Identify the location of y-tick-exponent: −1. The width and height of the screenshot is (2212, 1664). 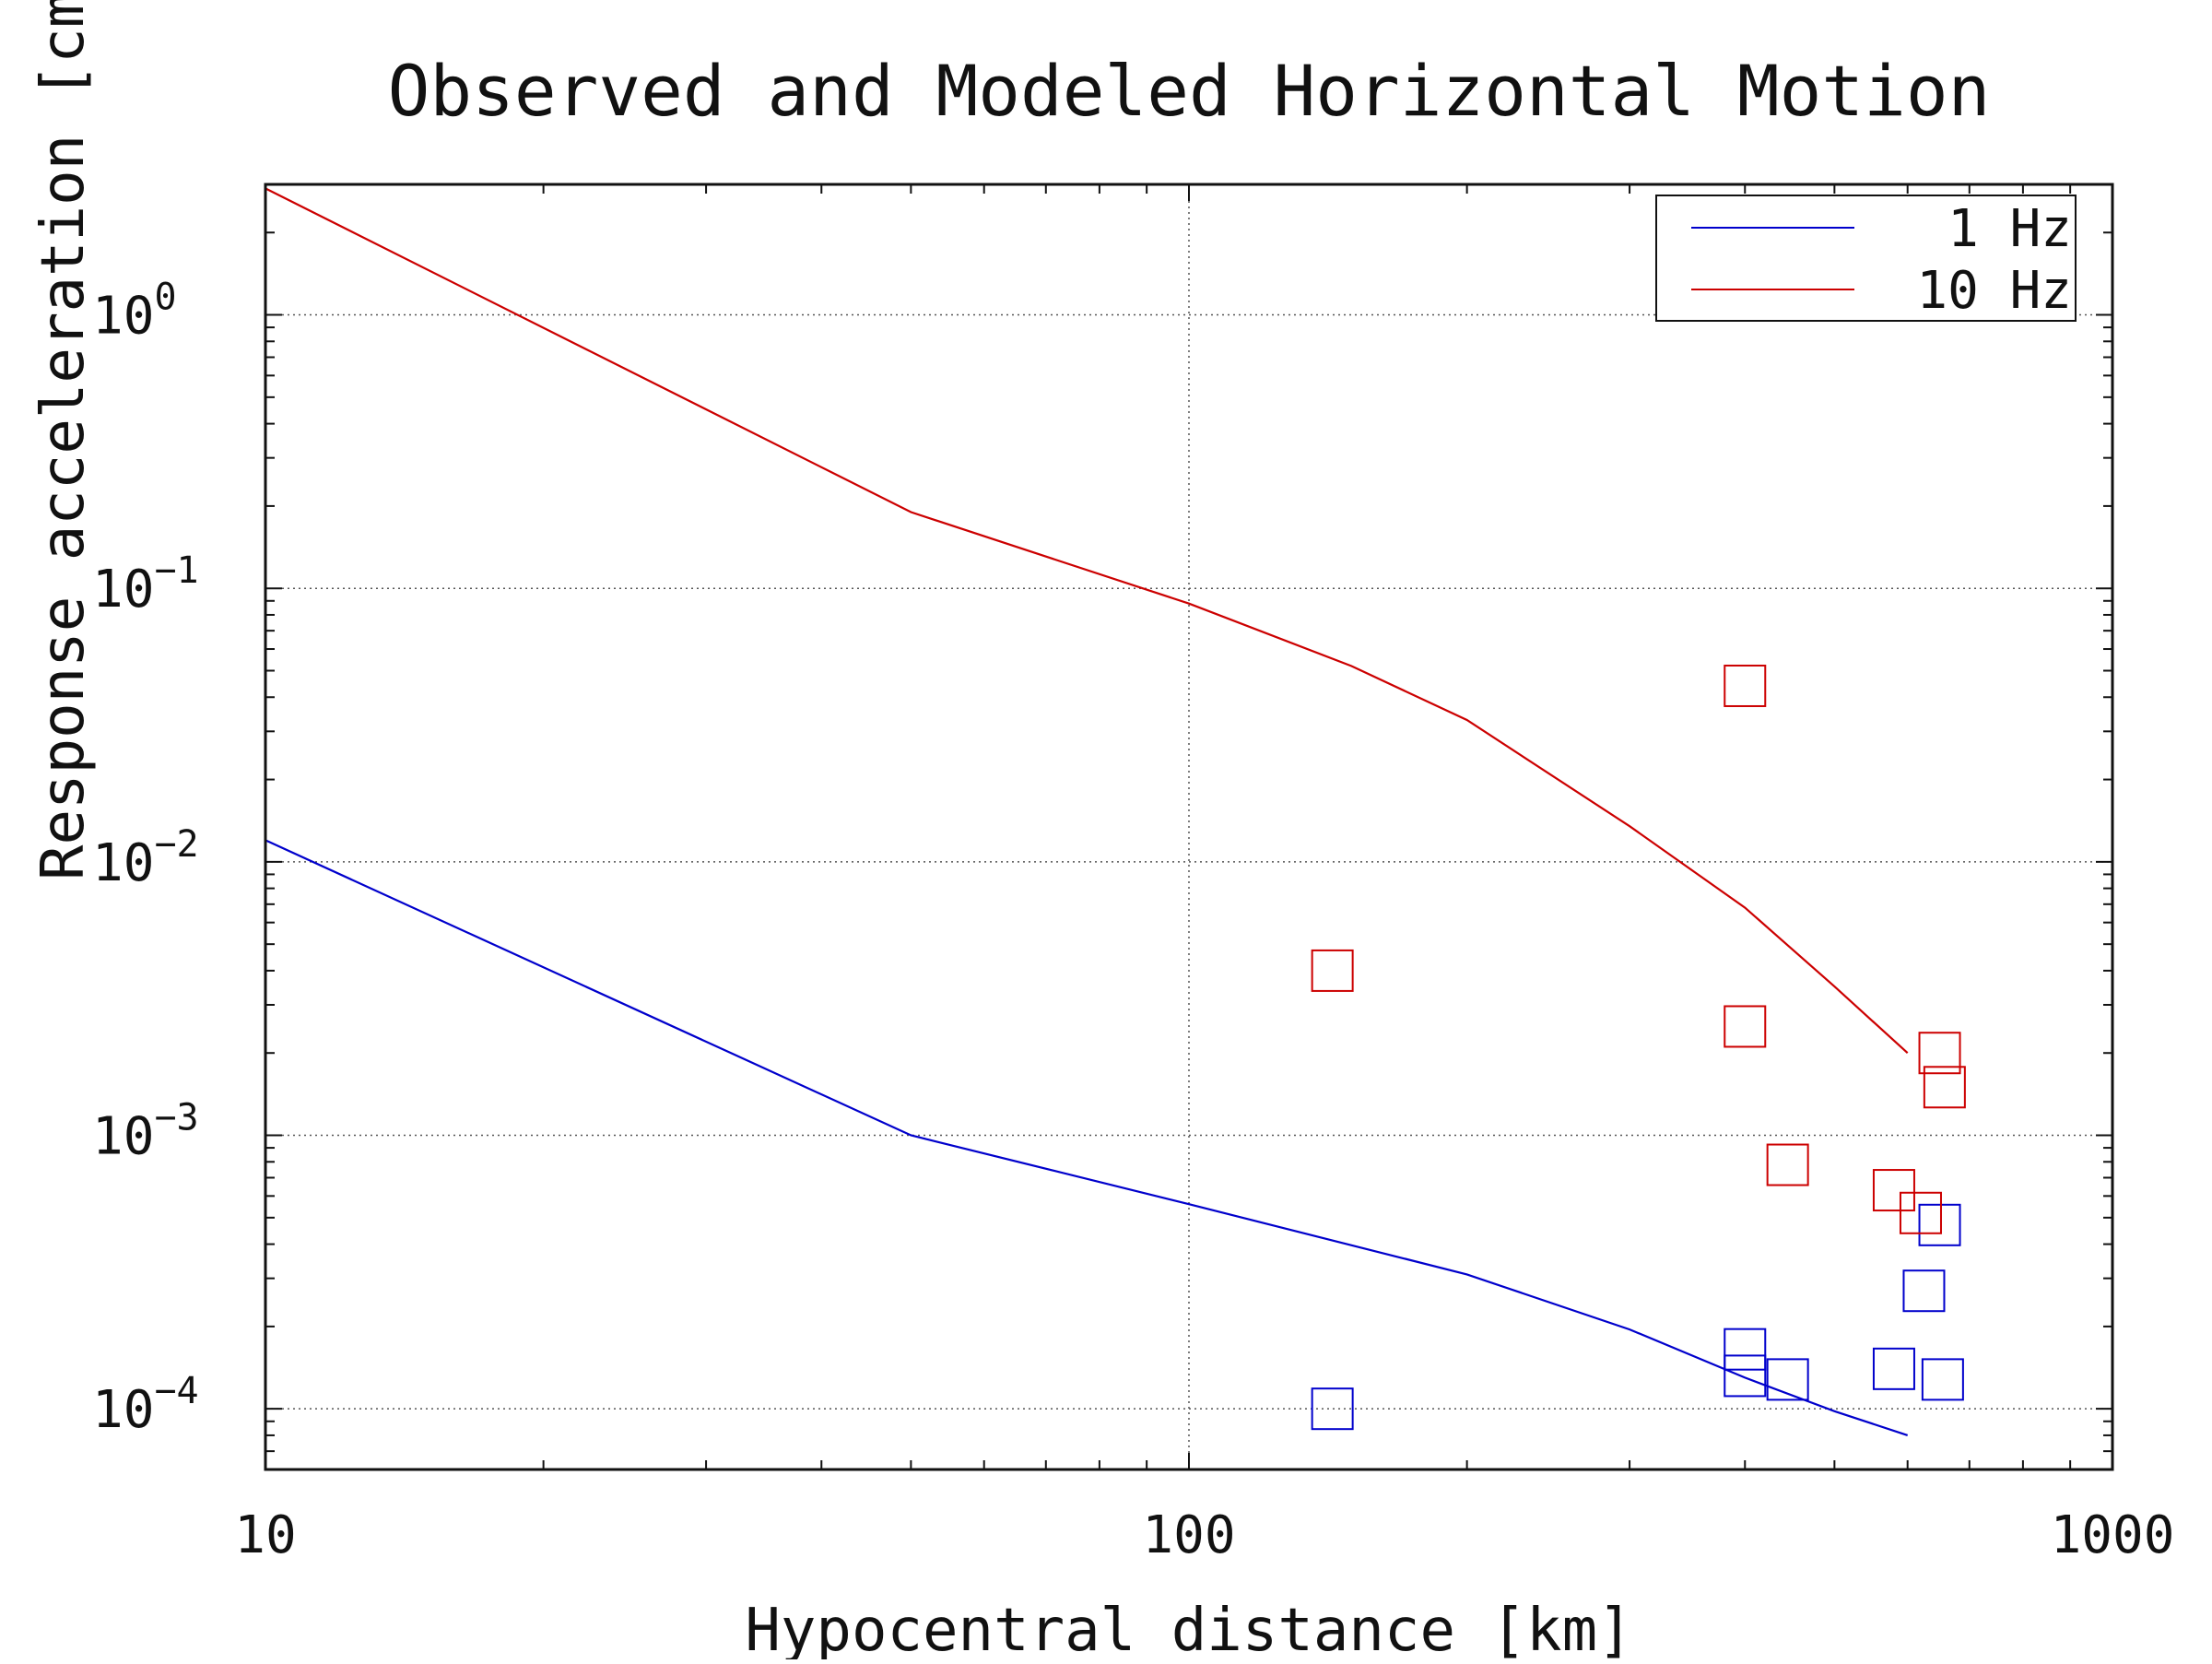
(176, 570).